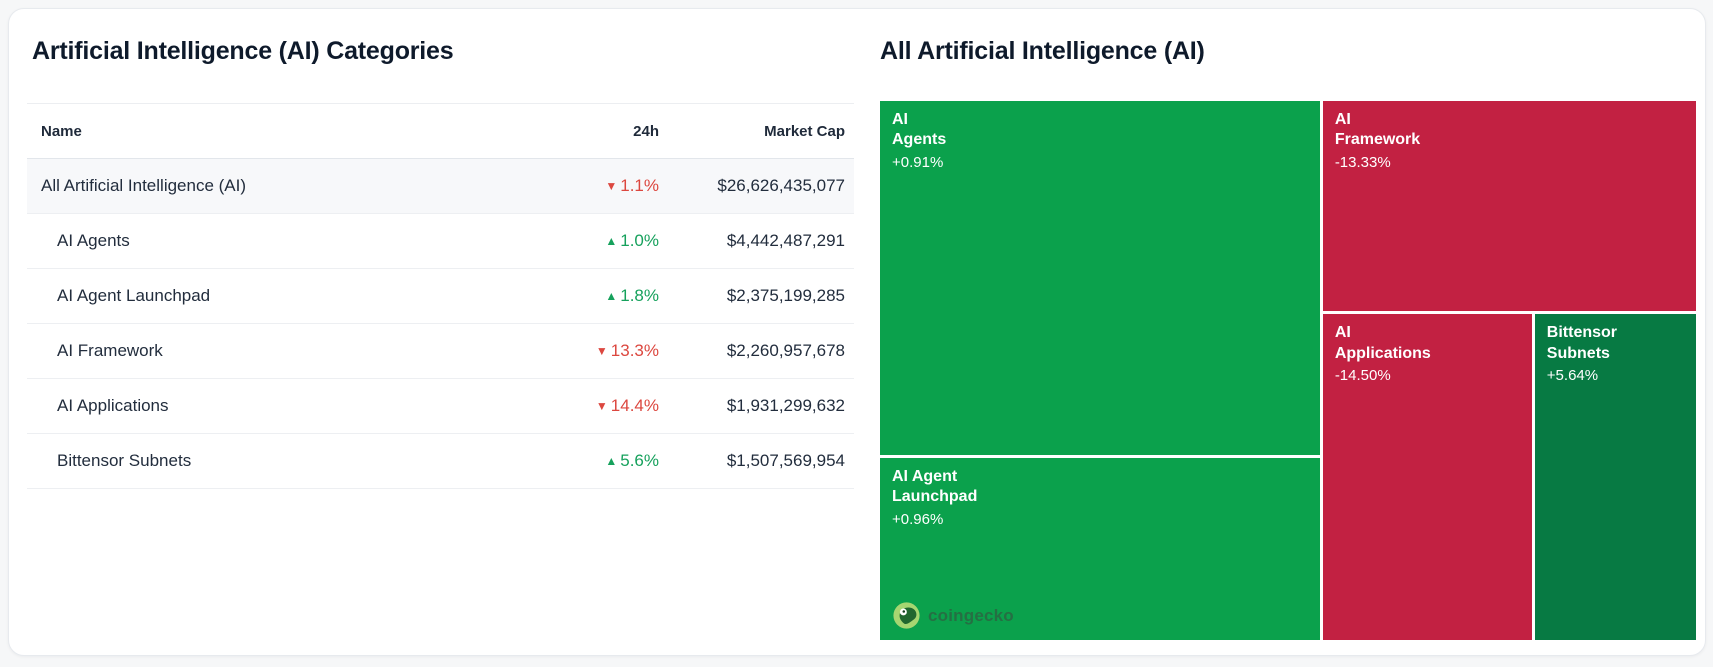 This screenshot has width=1713, height=667. What do you see at coordinates (110, 350) in the screenshot?
I see `category-name: AI Framework` at bounding box center [110, 350].